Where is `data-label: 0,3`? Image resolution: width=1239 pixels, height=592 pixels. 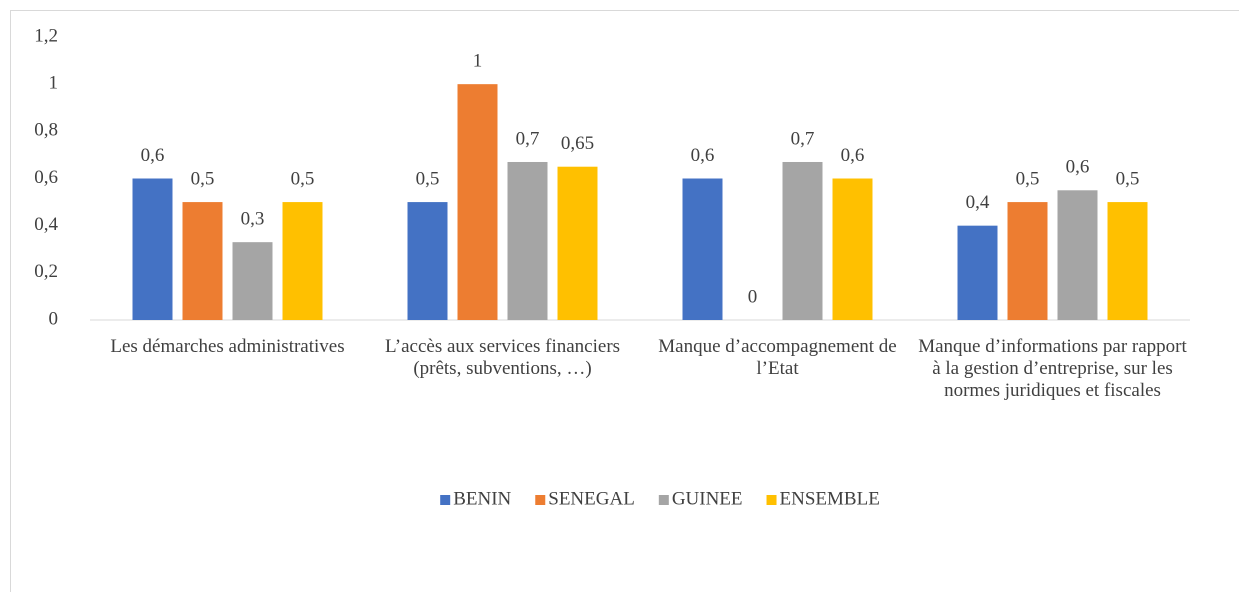
data-label: 0,3 is located at coordinates (253, 219).